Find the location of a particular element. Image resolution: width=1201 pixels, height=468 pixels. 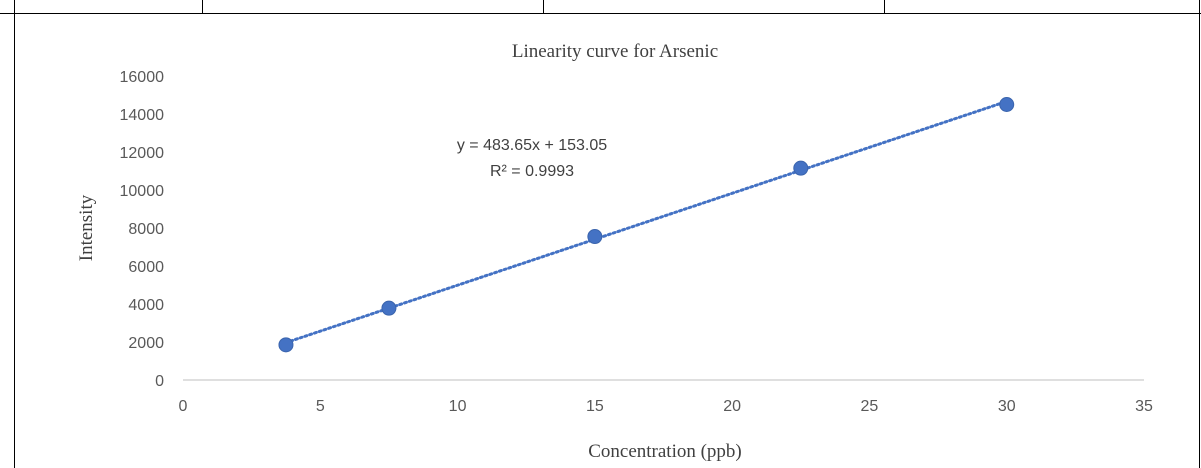

y-tick-label: 0 is located at coordinates (159, 381).